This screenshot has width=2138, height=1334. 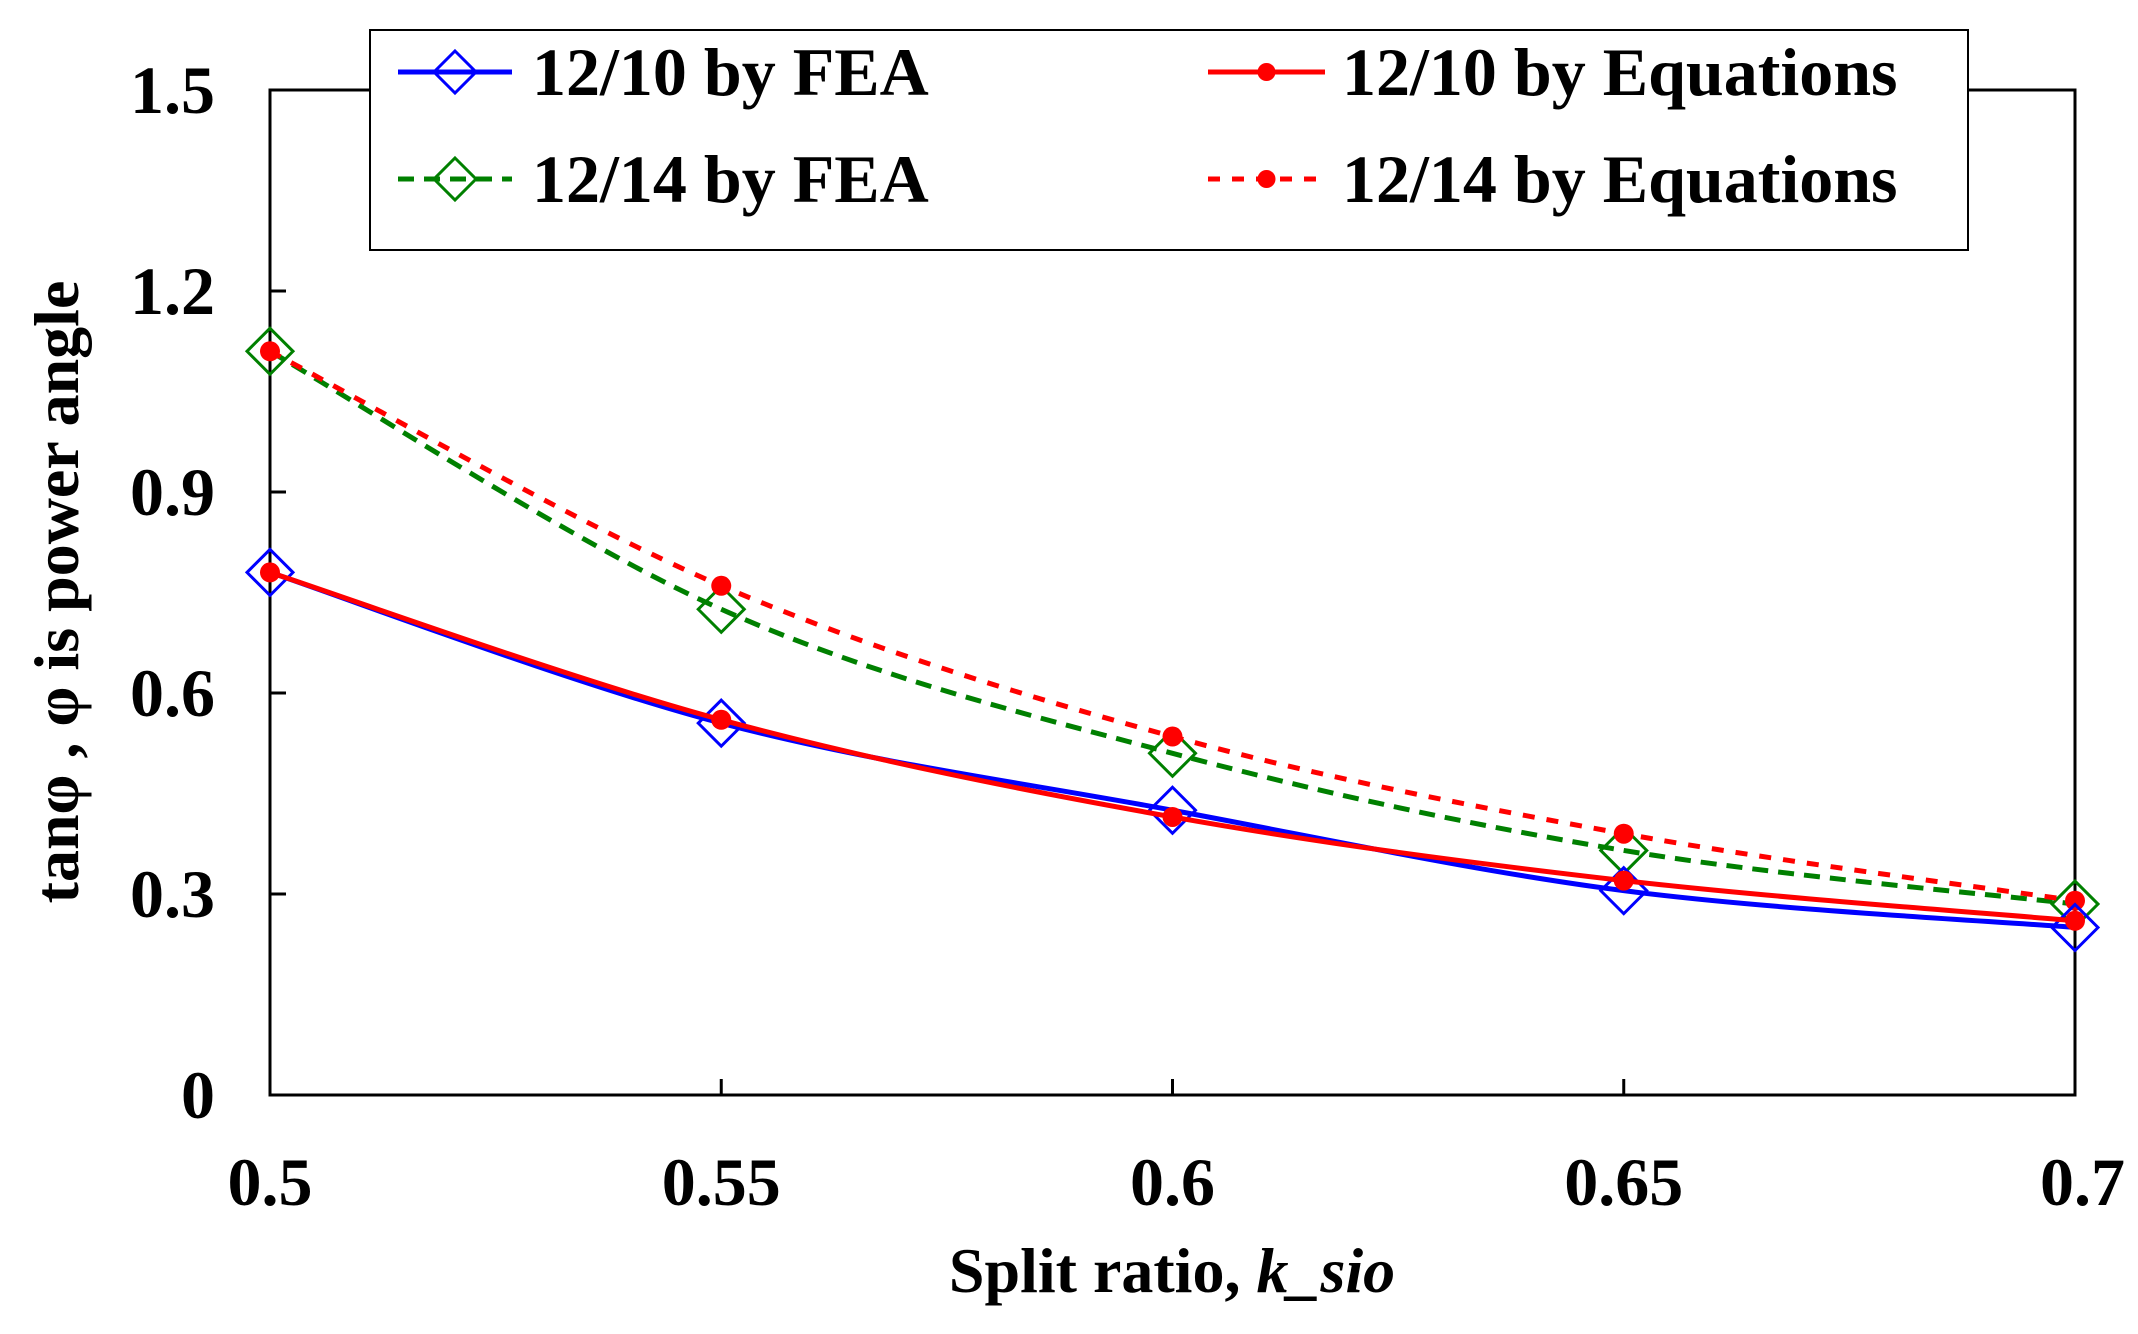 What do you see at coordinates (721, 1182) in the screenshot?
I see `x-tick-label: 0.55` at bounding box center [721, 1182].